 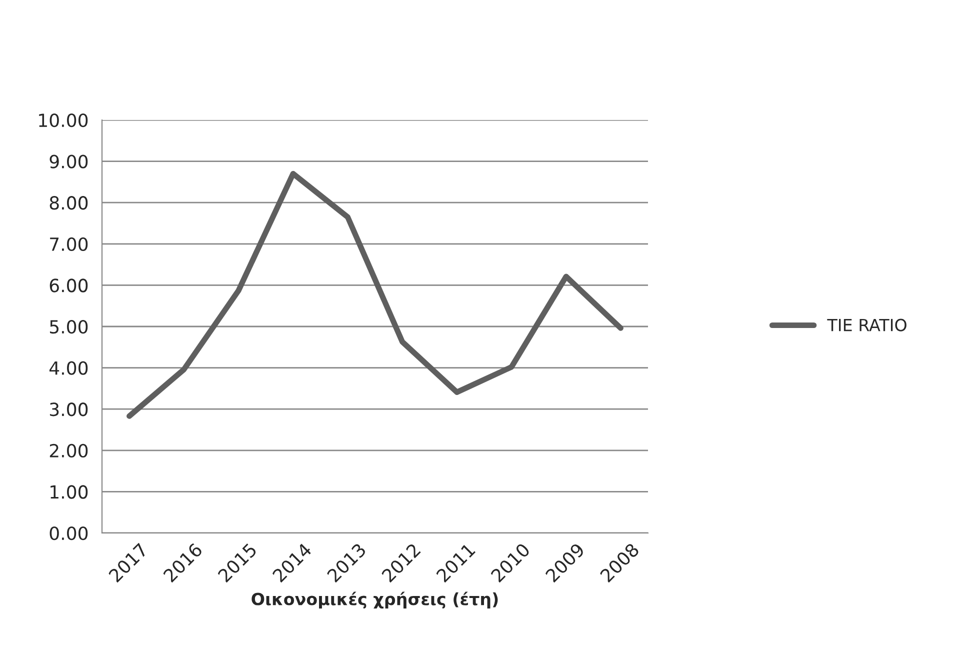 I want to click on y-tick-label: 8.00, so click(x=69, y=203).